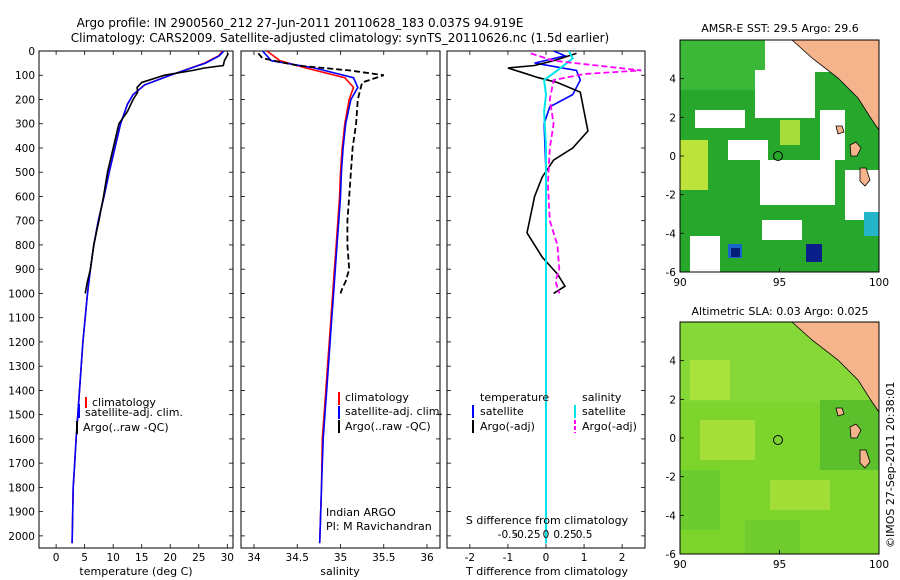 Image resolution: width=900 pixels, height=580 pixels. I want to click on x-tick-label: 35.5, so click(383, 558).